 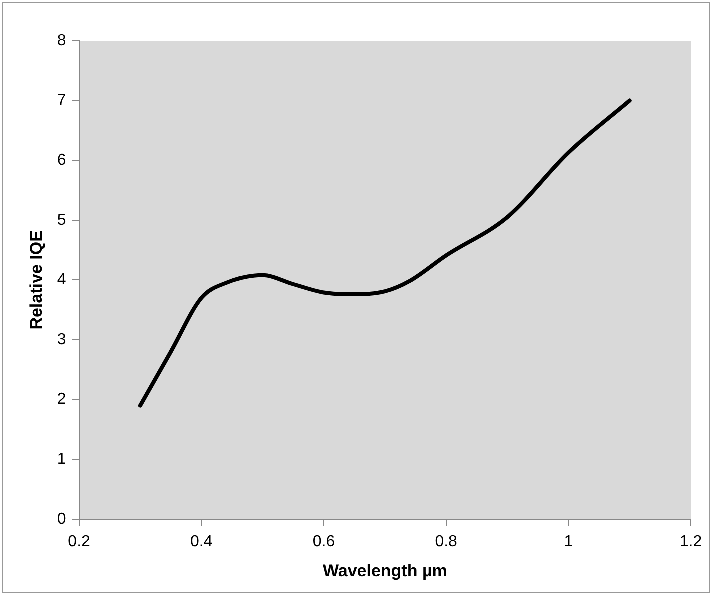 What do you see at coordinates (79, 541) in the screenshot?
I see `x-tick-label: 0.2` at bounding box center [79, 541].